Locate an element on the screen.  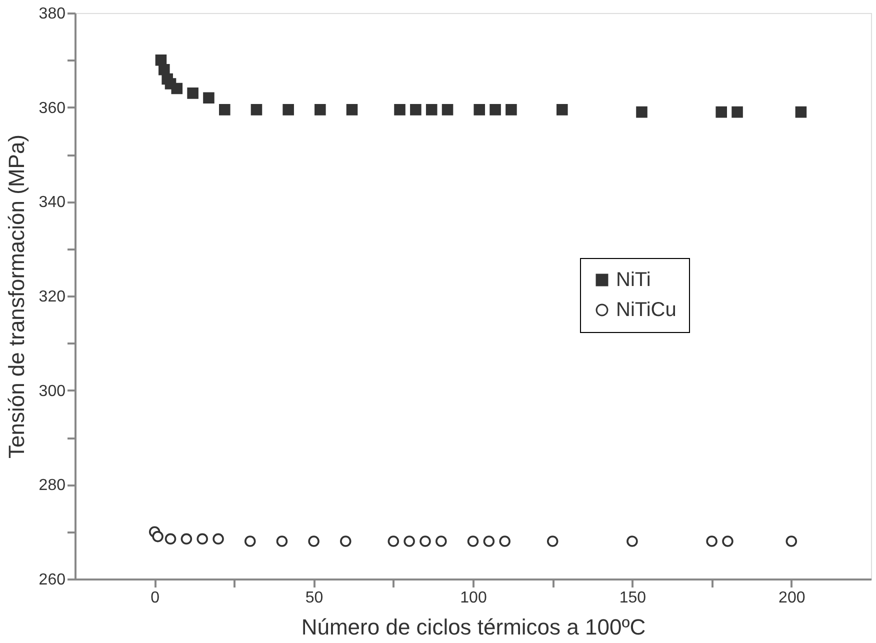
x-axis-title: Número de ciclos térmicos a 100ºC is located at coordinates (473, 627).